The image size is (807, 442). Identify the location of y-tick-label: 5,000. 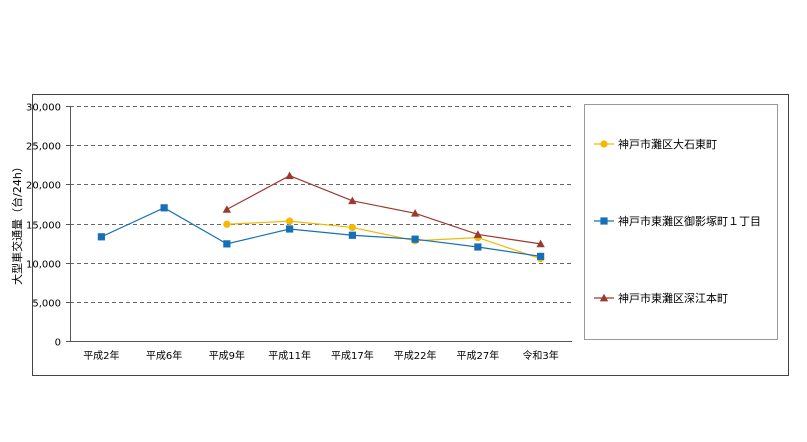
(46, 304).